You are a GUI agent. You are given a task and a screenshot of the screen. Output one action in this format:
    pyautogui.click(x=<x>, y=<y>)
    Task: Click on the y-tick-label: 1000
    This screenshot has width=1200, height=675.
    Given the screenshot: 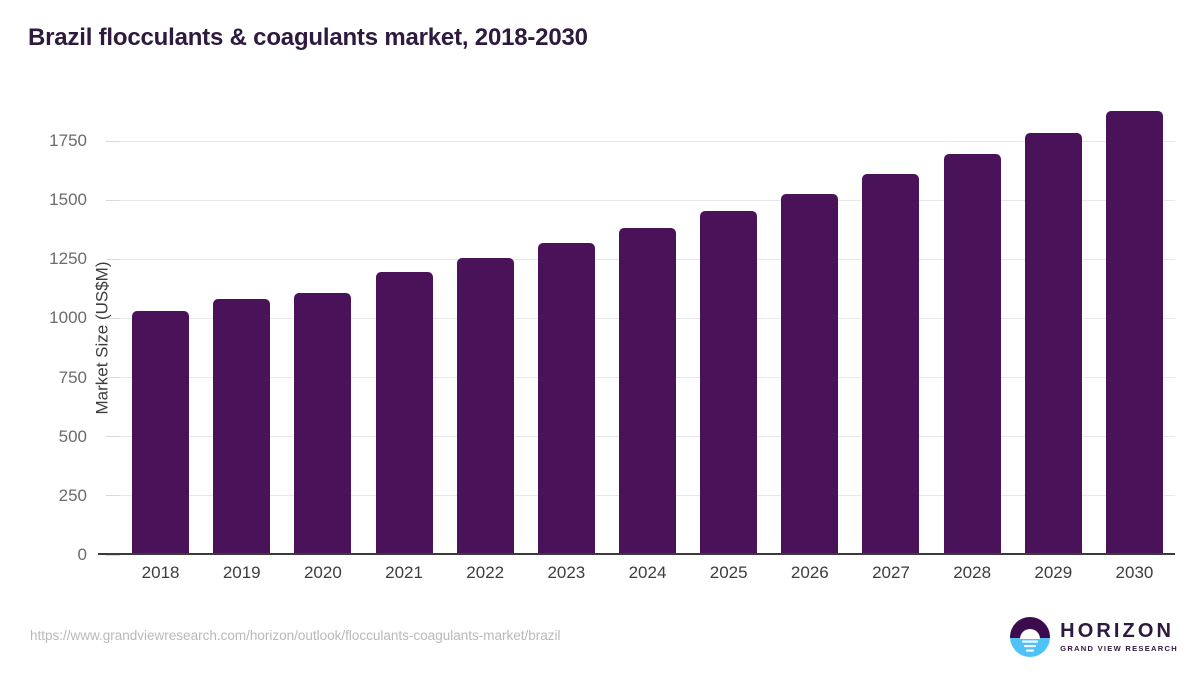 What is the action you would take?
    pyautogui.click(x=68, y=318)
    